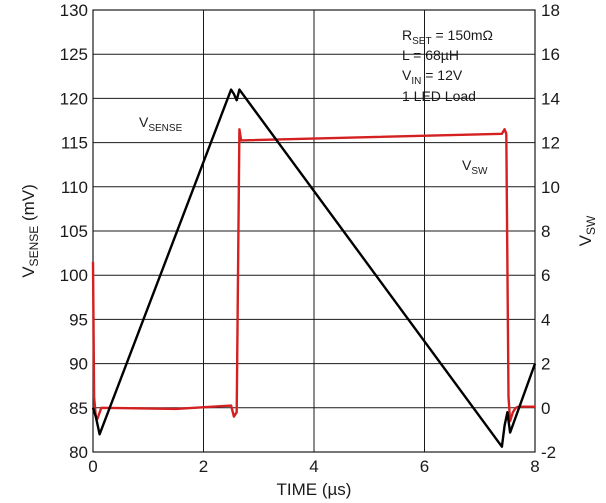 This screenshot has width=606, height=503. Describe the element at coordinates (550, 143) in the screenshot. I see `y2-tick-label: 12` at that location.